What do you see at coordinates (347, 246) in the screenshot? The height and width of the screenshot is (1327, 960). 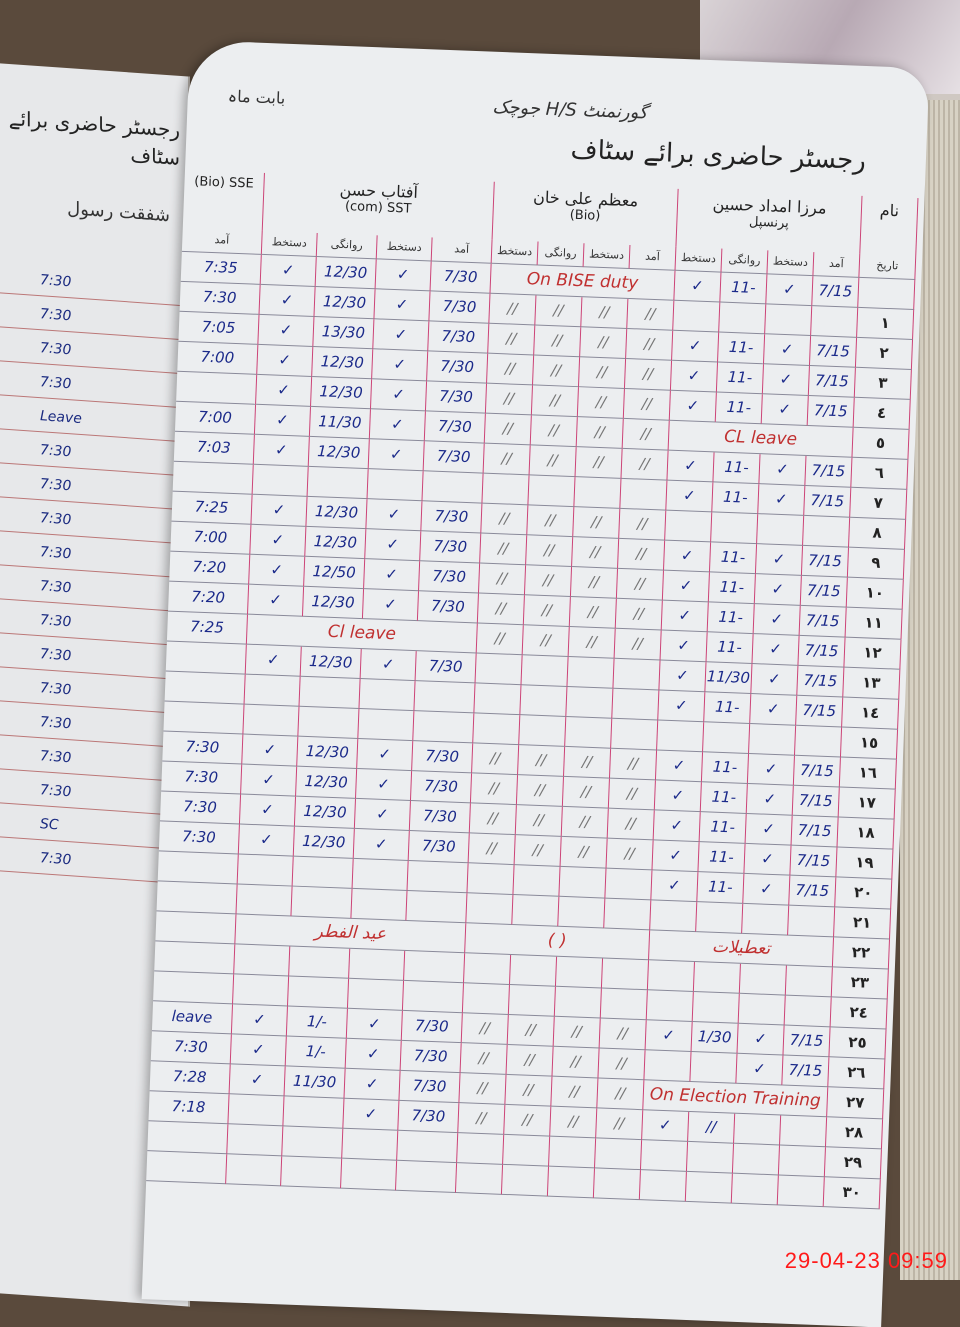 I see `aftab-out-label: روانگی` at bounding box center [347, 246].